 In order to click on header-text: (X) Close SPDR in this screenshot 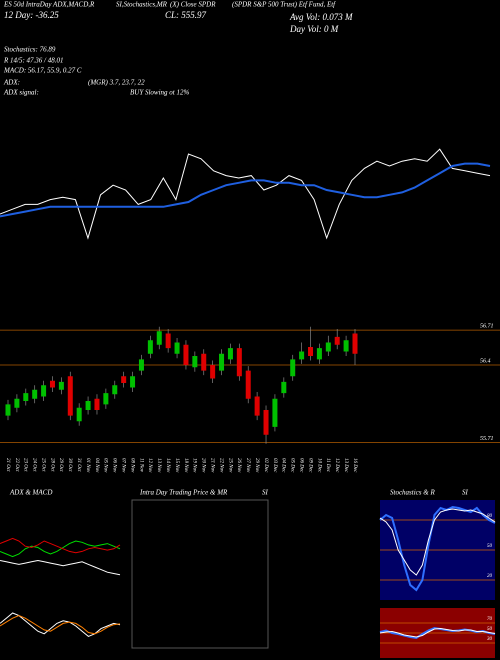, I will do `click(193, 5)`.